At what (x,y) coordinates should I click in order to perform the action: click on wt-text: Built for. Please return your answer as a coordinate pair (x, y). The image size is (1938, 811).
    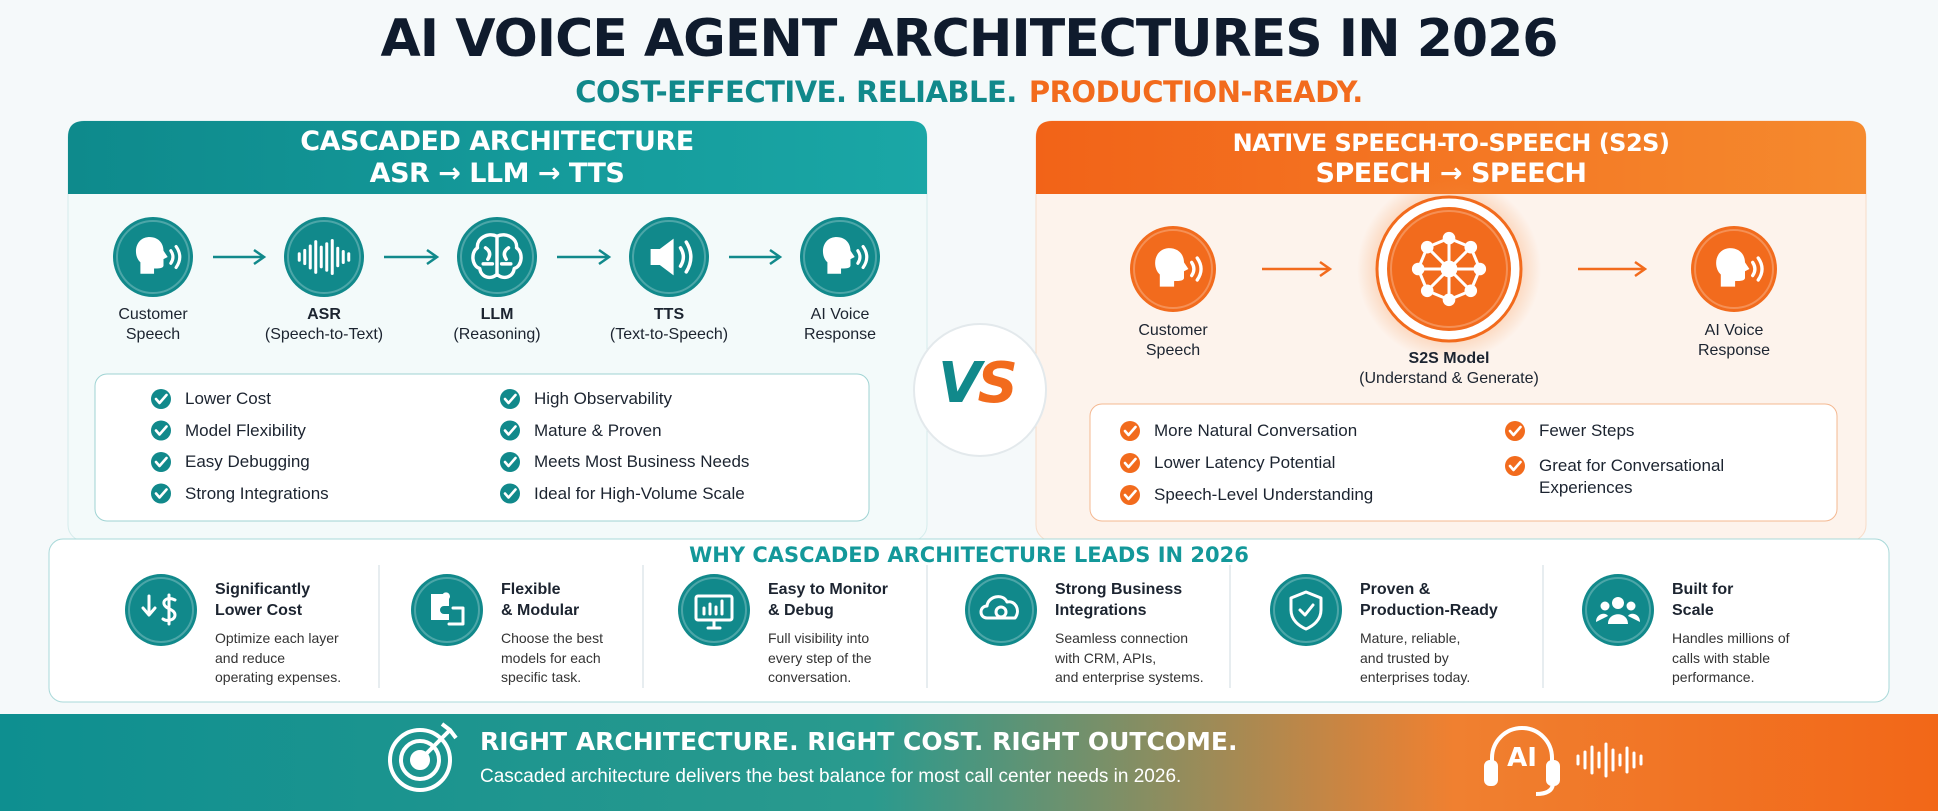
    Looking at the image, I should click on (1703, 589).